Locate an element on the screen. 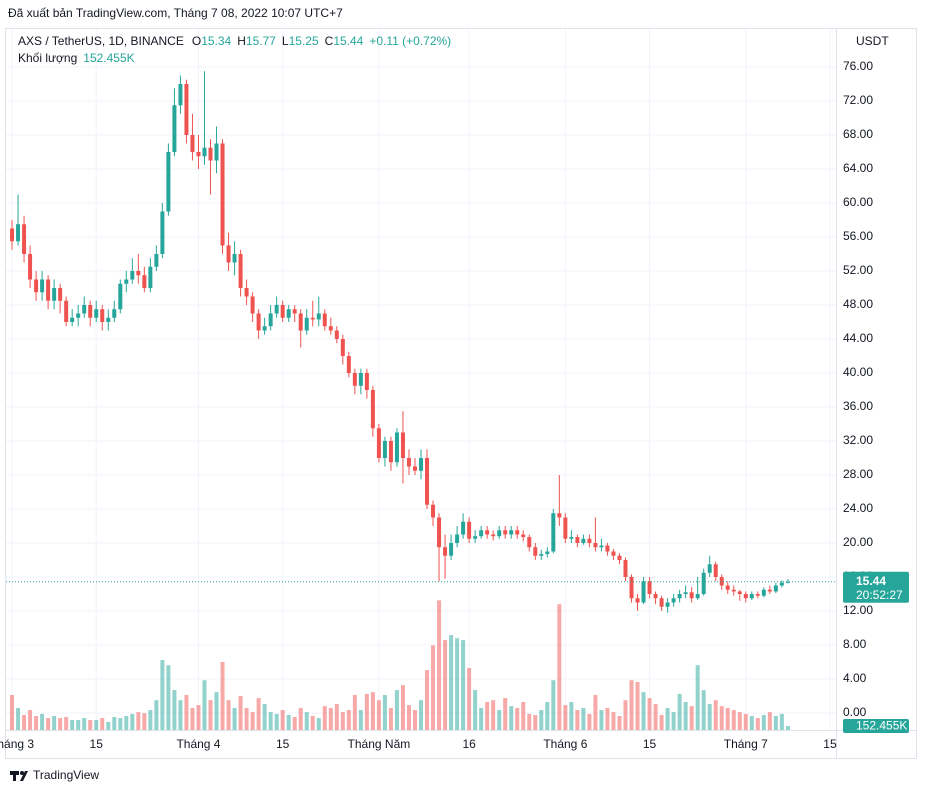  y-tick-label: 68.00 is located at coordinates (858, 134).